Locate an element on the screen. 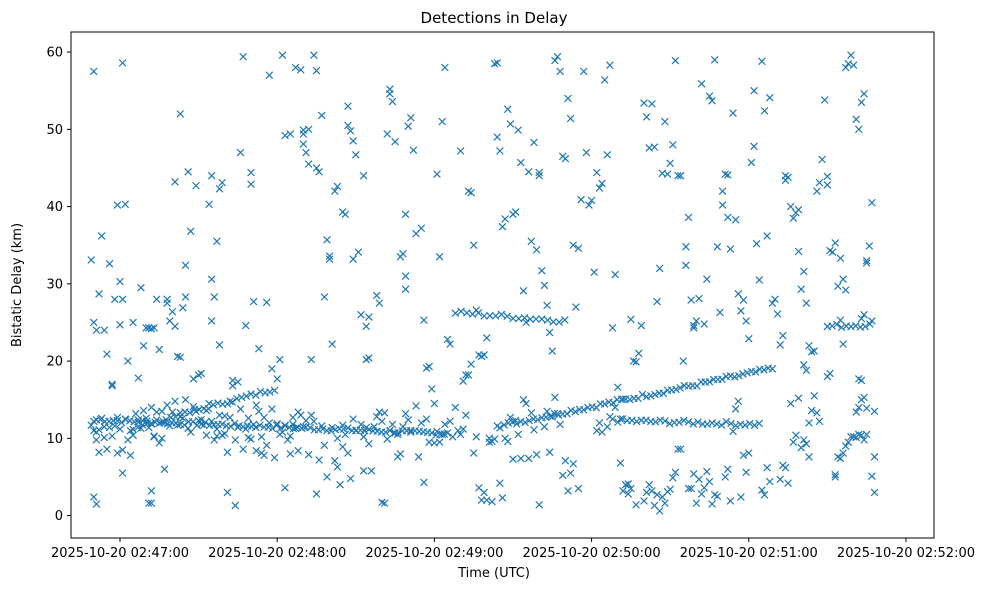 The width and height of the screenshot is (986, 594). y-tick-label: 0 is located at coordinates (59, 516).